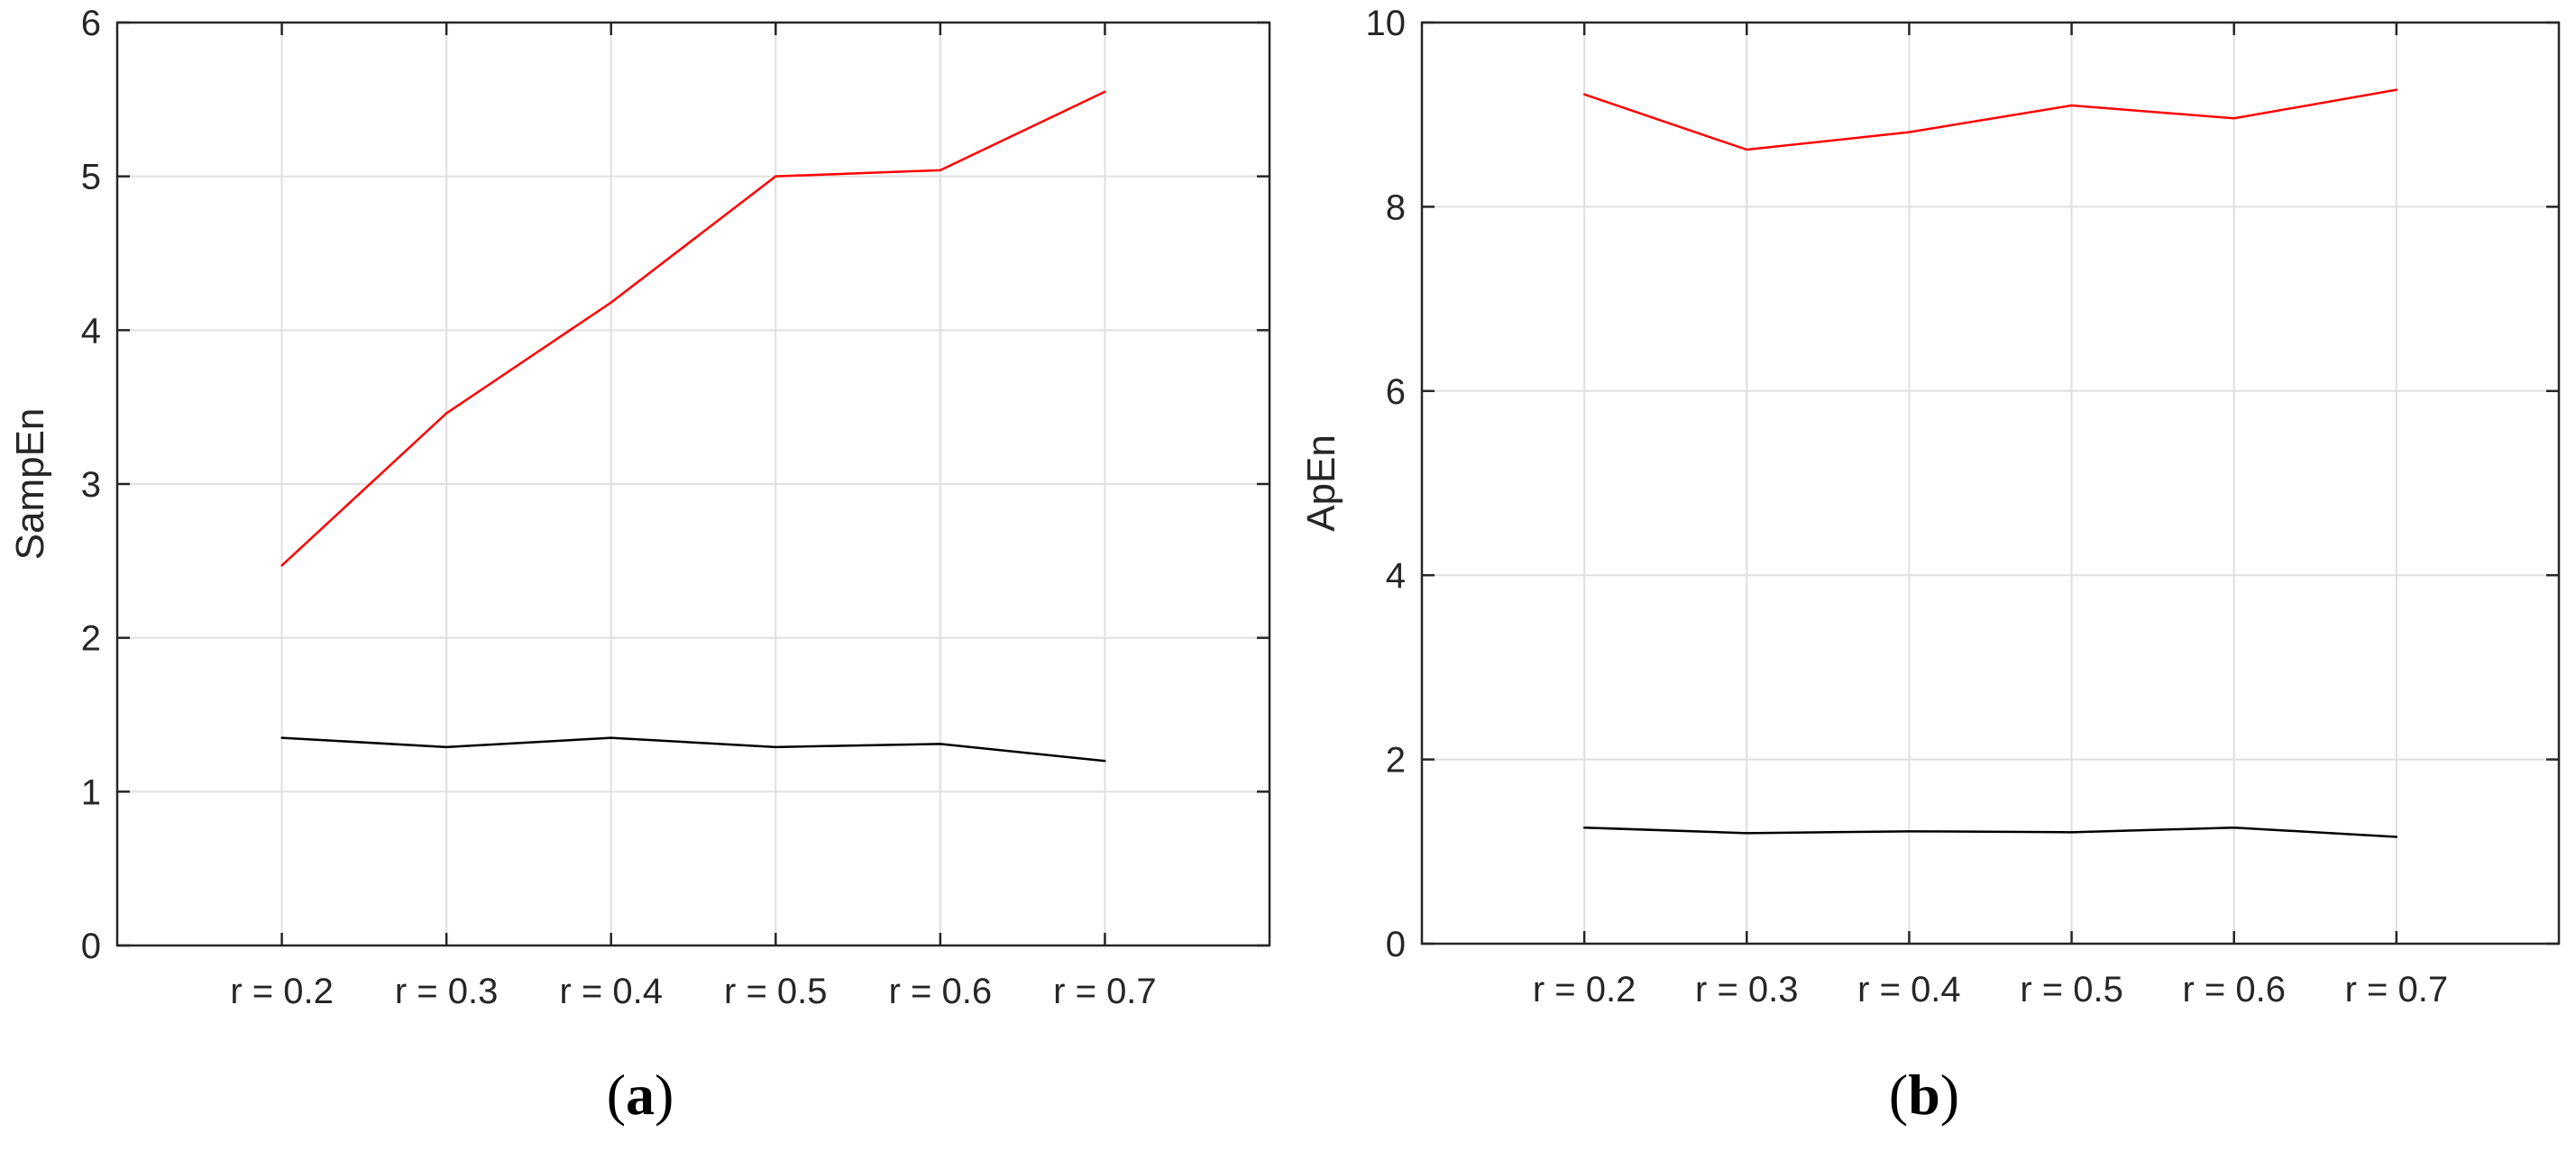 This screenshot has width=2576, height=1160. I want to click on y-tick-label: 5, so click(91, 177).